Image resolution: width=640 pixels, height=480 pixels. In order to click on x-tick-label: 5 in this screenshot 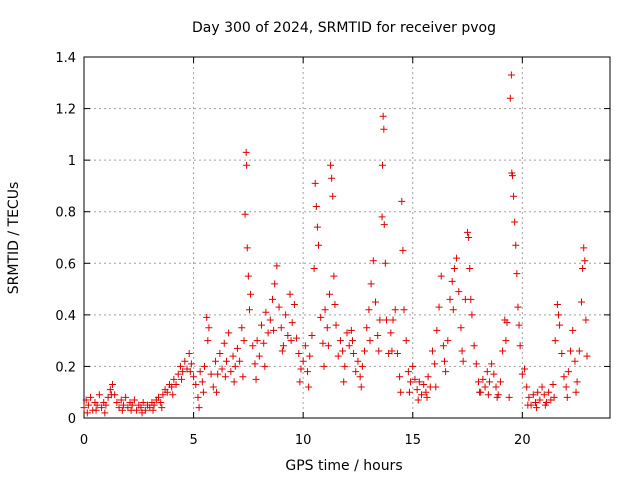, I will do `click(193, 440)`.